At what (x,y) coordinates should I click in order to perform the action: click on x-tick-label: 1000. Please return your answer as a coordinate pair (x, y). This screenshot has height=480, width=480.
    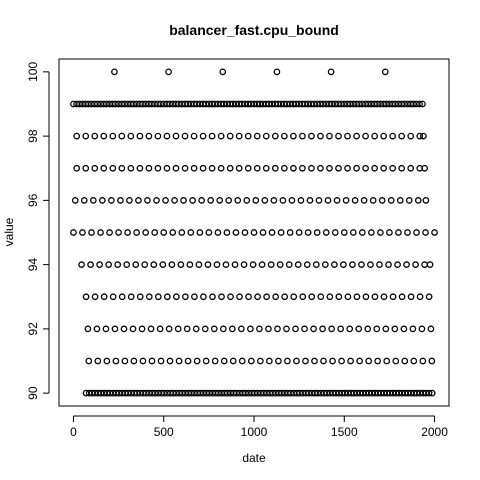
    Looking at the image, I should click on (254, 432).